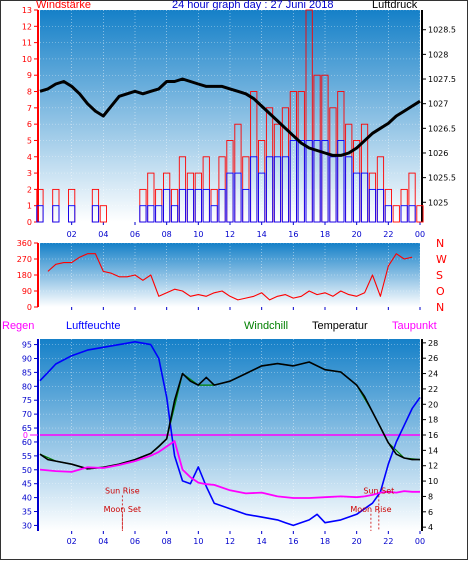  I want to click on legend-windchill: Windchill, so click(266, 326).